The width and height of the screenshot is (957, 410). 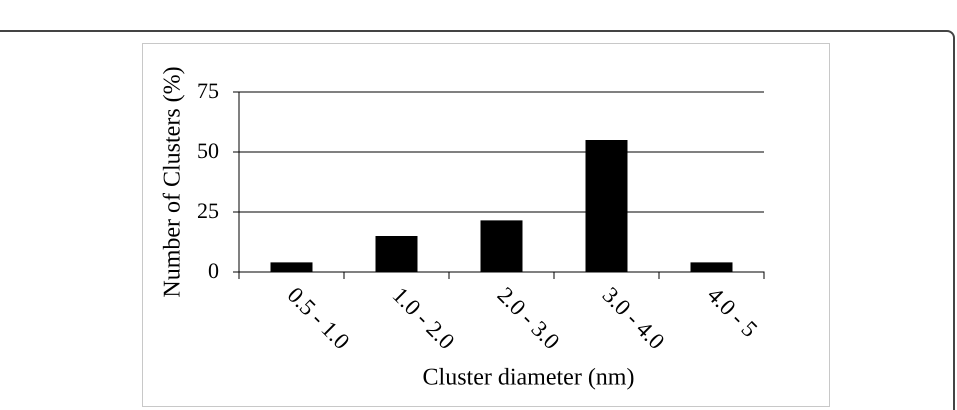 What do you see at coordinates (208, 210) in the screenshot?
I see `y-tick-label: 25` at bounding box center [208, 210].